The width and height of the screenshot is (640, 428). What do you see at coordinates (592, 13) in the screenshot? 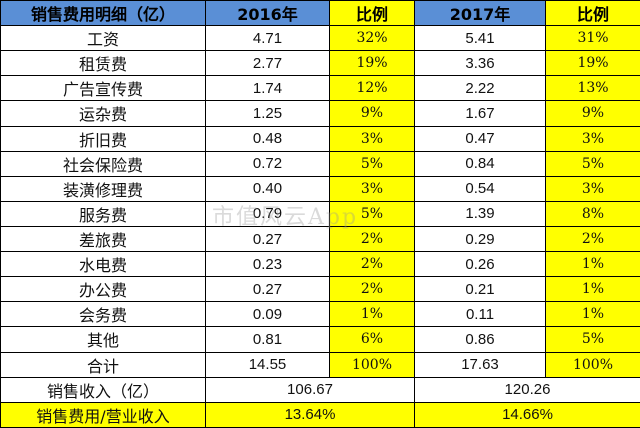
I see `header-ratio-2017: 比例` at bounding box center [592, 13].